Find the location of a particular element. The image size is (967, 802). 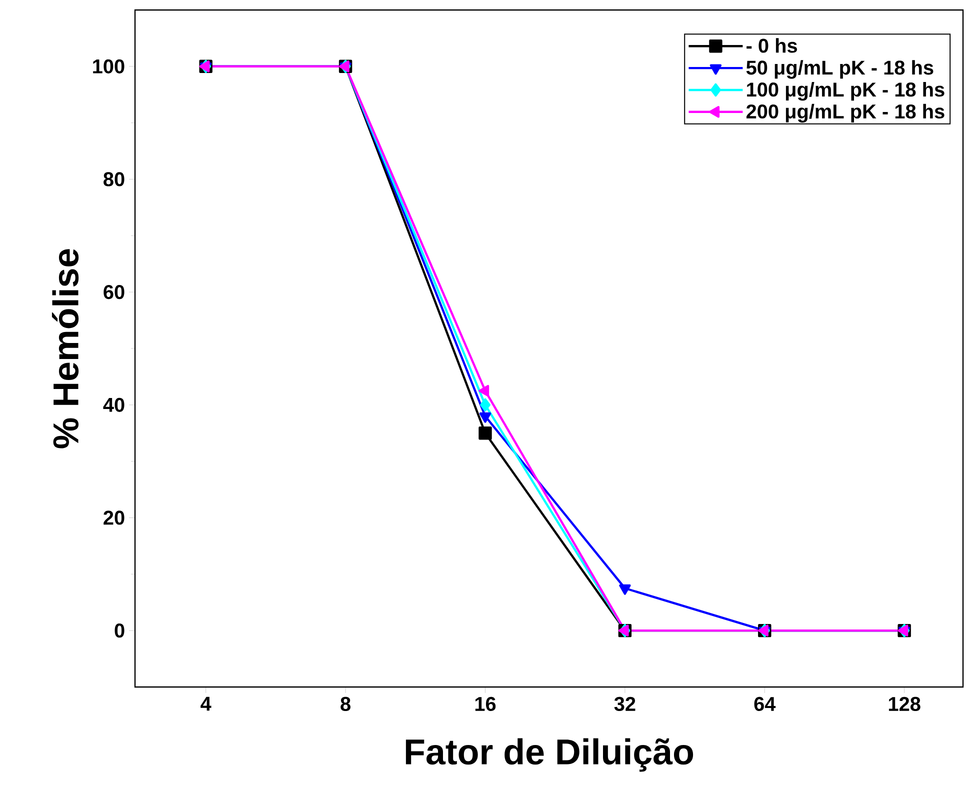

x-tick-label: 8 is located at coordinates (345, 704).